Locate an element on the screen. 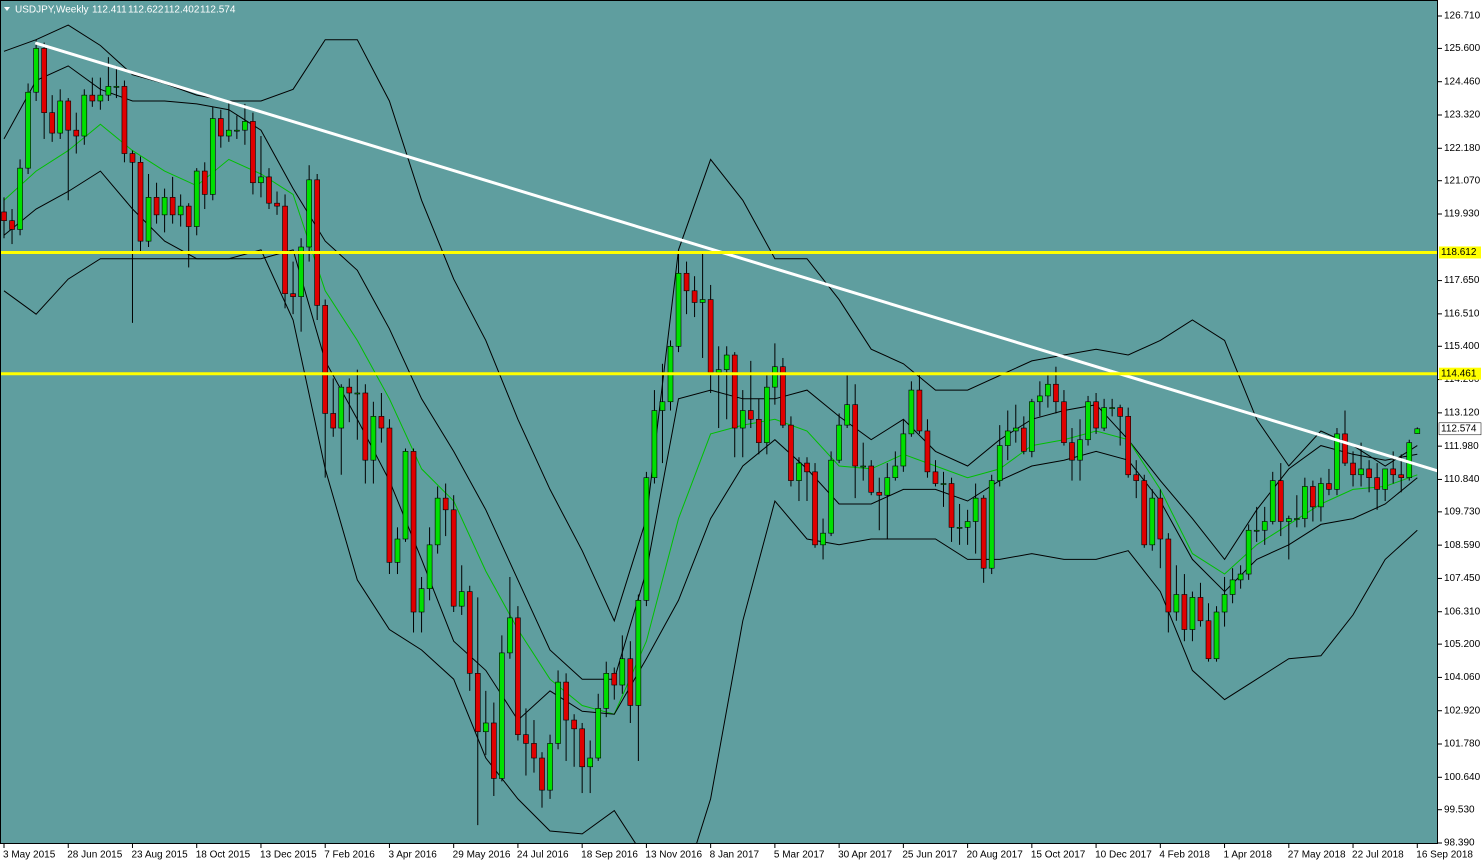 This screenshot has width=1482, height=866. level-label: 114.461 is located at coordinates (1459, 373).